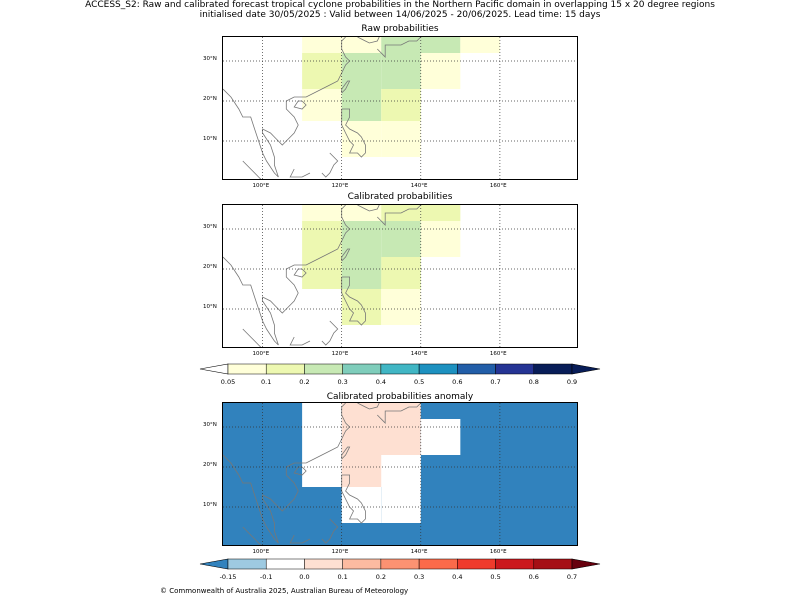  I want to click on colorbar-tick-label: 0.5, so click(495, 577).